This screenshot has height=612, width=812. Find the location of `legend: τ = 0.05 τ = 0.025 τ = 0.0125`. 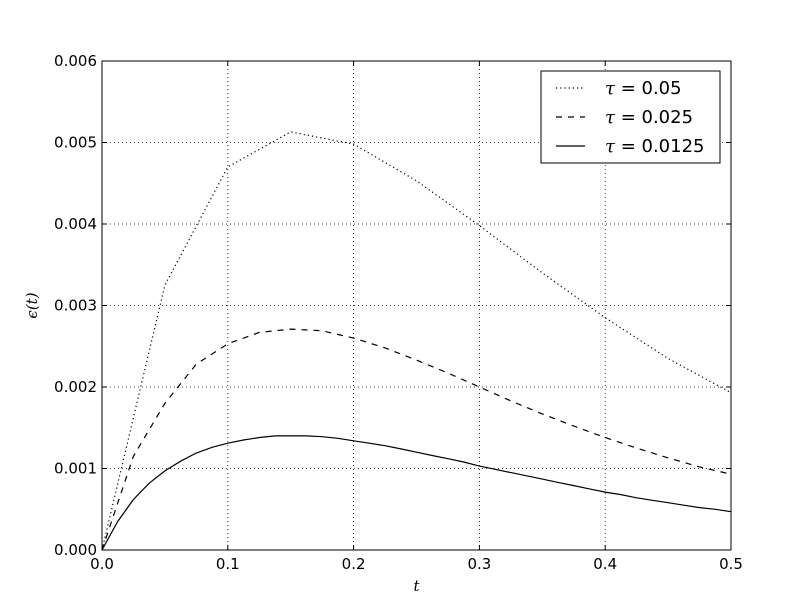

legend: τ = 0.05 τ = 0.025 τ = 0.0125 is located at coordinates (630, 117).